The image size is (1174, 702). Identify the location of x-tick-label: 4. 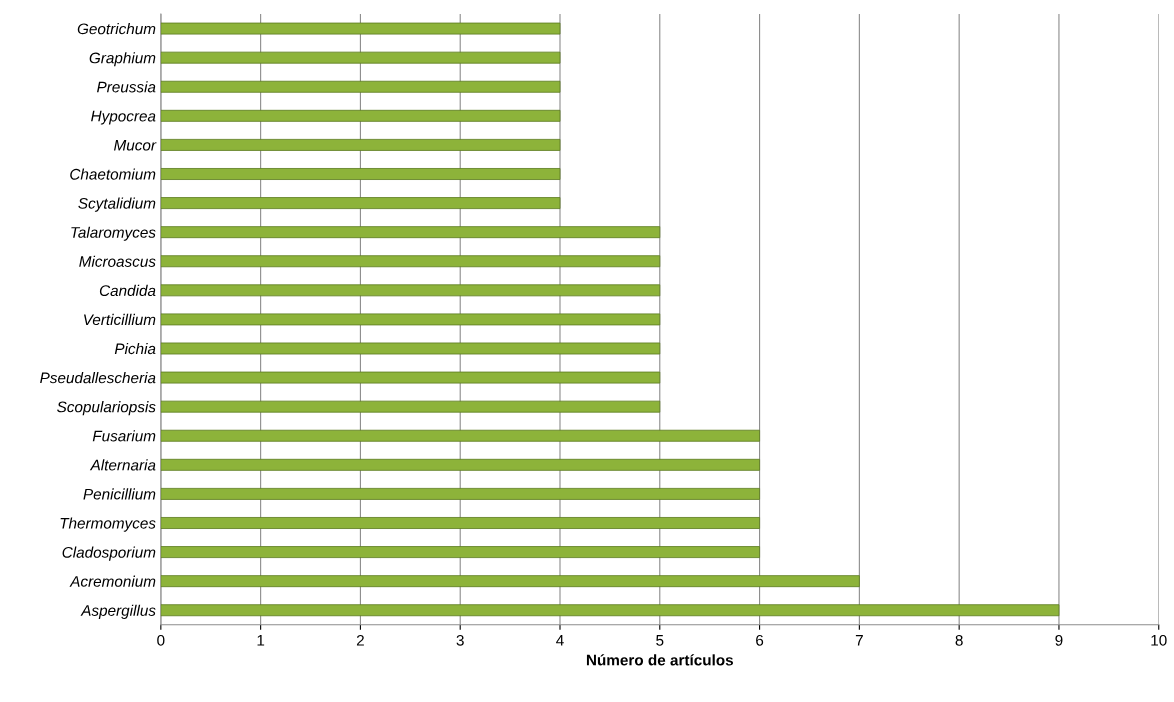
(560, 640).